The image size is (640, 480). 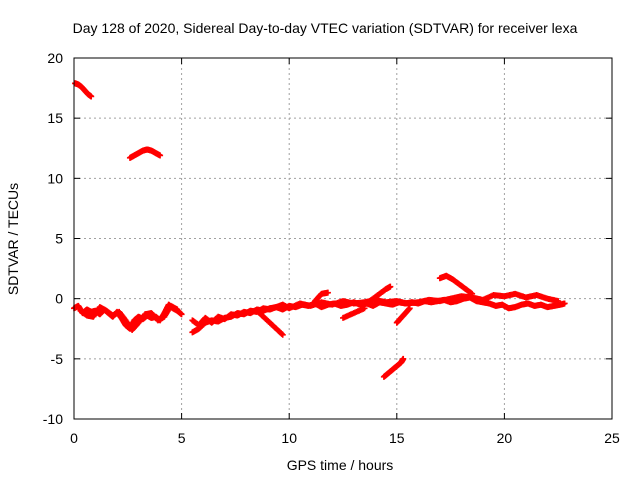 I want to click on x-axis-label: GPS time / hours, so click(x=340, y=465).